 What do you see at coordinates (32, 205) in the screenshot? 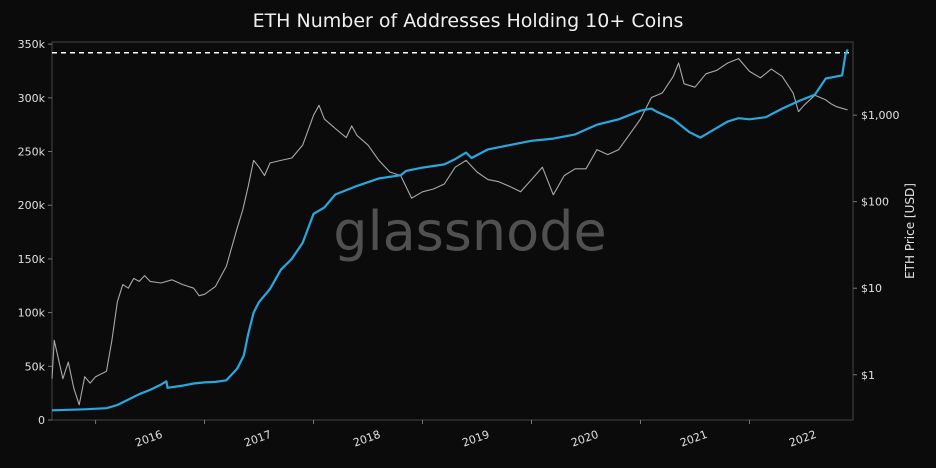
I see `y-left-tick-label: 200k` at bounding box center [32, 205].